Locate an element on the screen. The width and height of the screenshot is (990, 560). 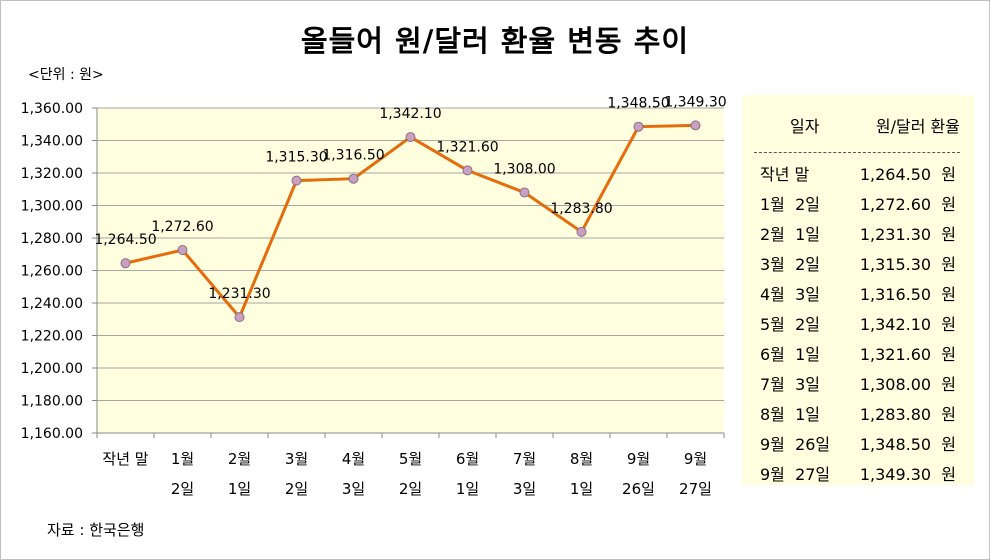
y-tick-label: 1,220.00 is located at coordinates (52, 337).